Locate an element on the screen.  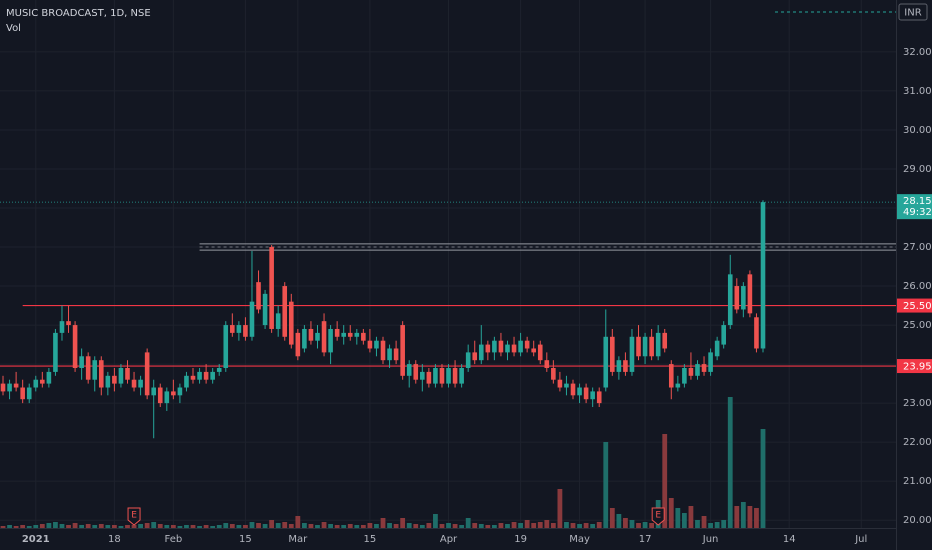
y-tick-label: 25.00 is located at coordinates (917, 325).